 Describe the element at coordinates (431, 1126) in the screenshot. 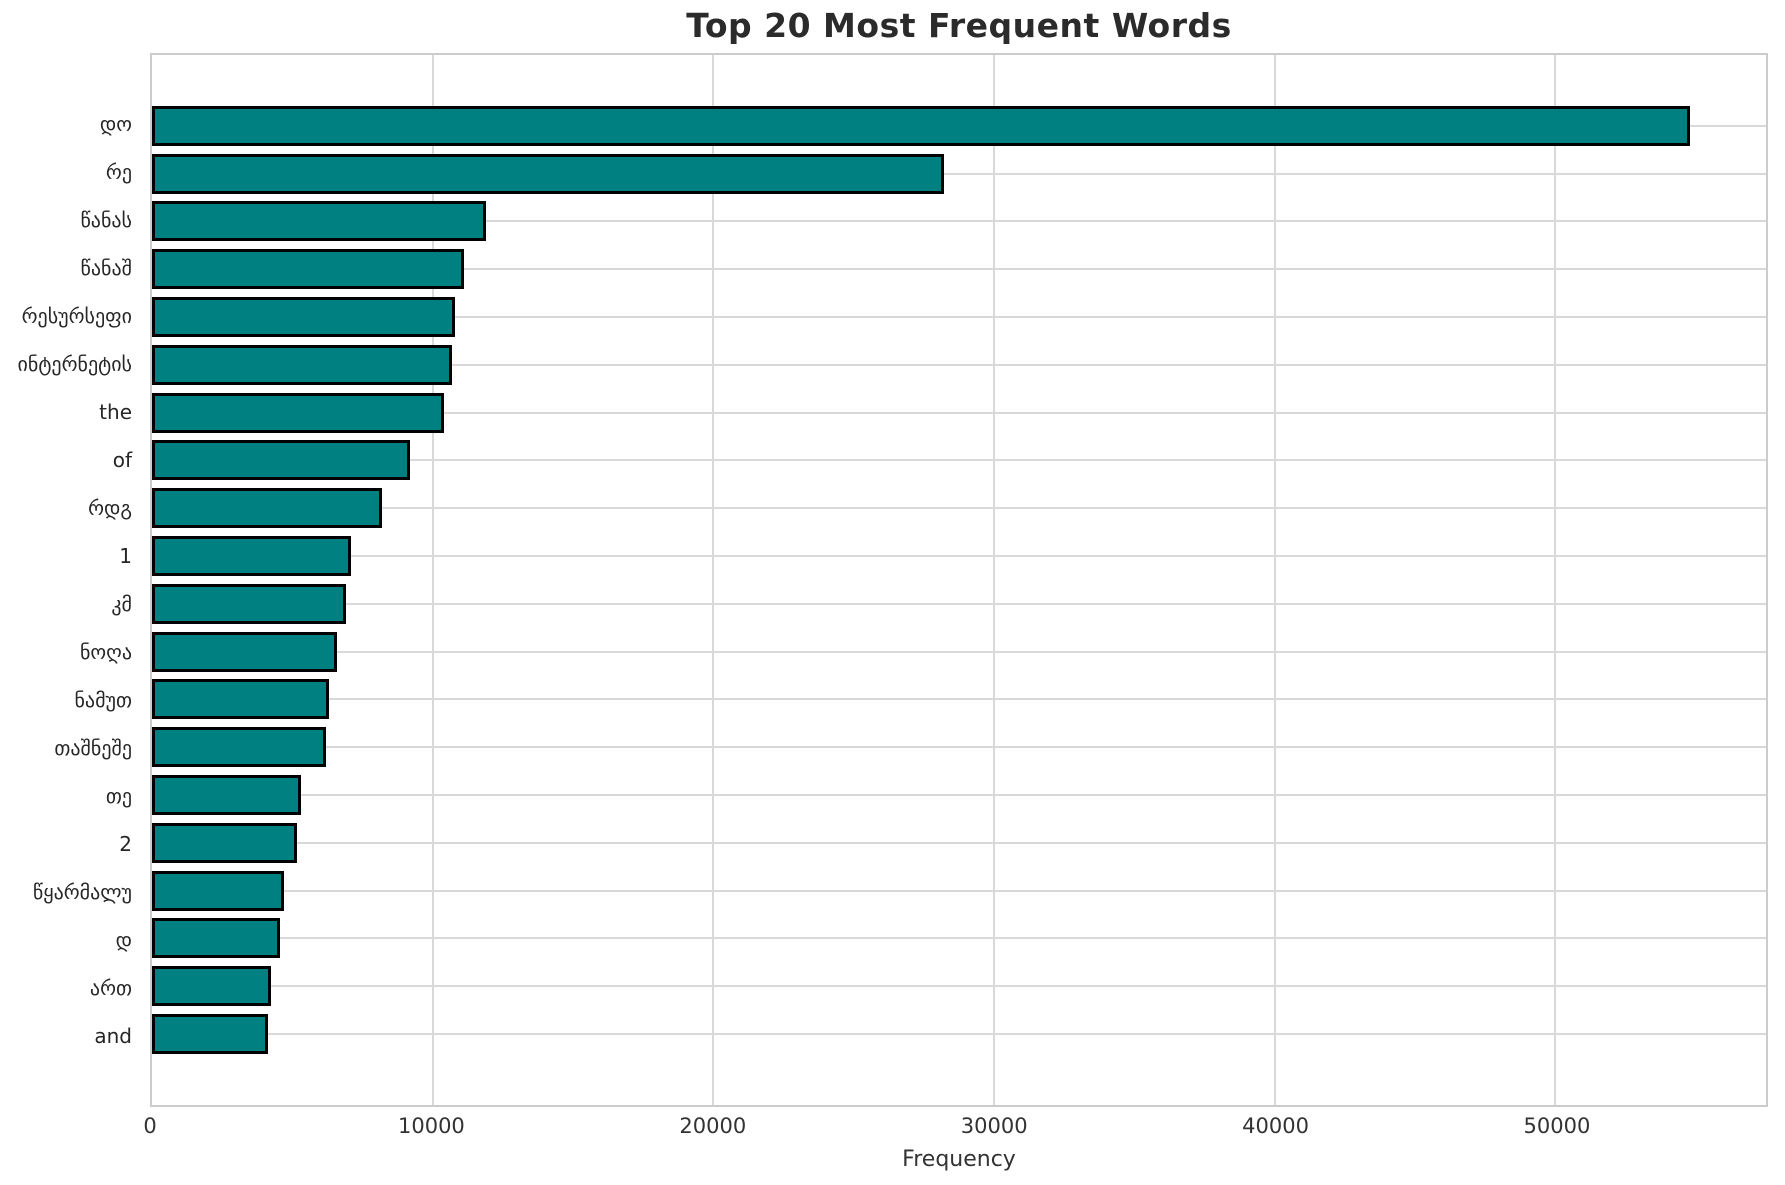

I see `x-tick-label: 10000` at that location.